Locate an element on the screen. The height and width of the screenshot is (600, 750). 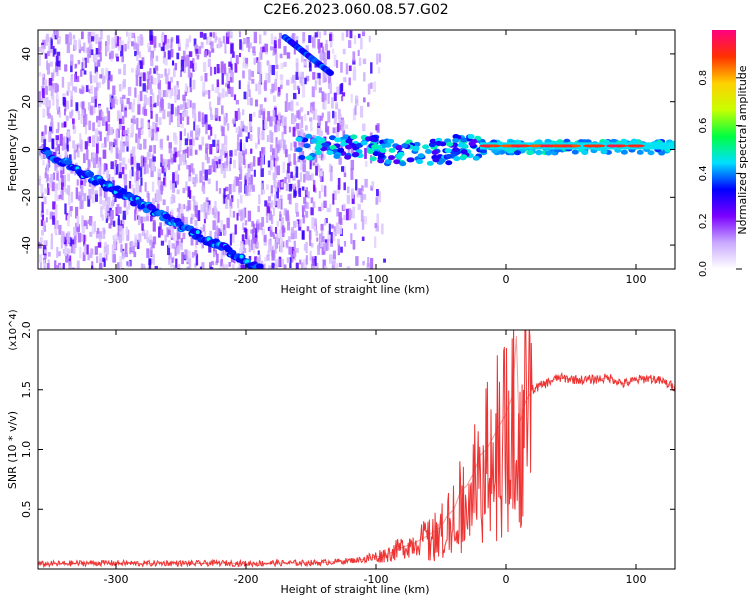
heatmap-y-tick-label: -20 is located at coordinates (26, 197).